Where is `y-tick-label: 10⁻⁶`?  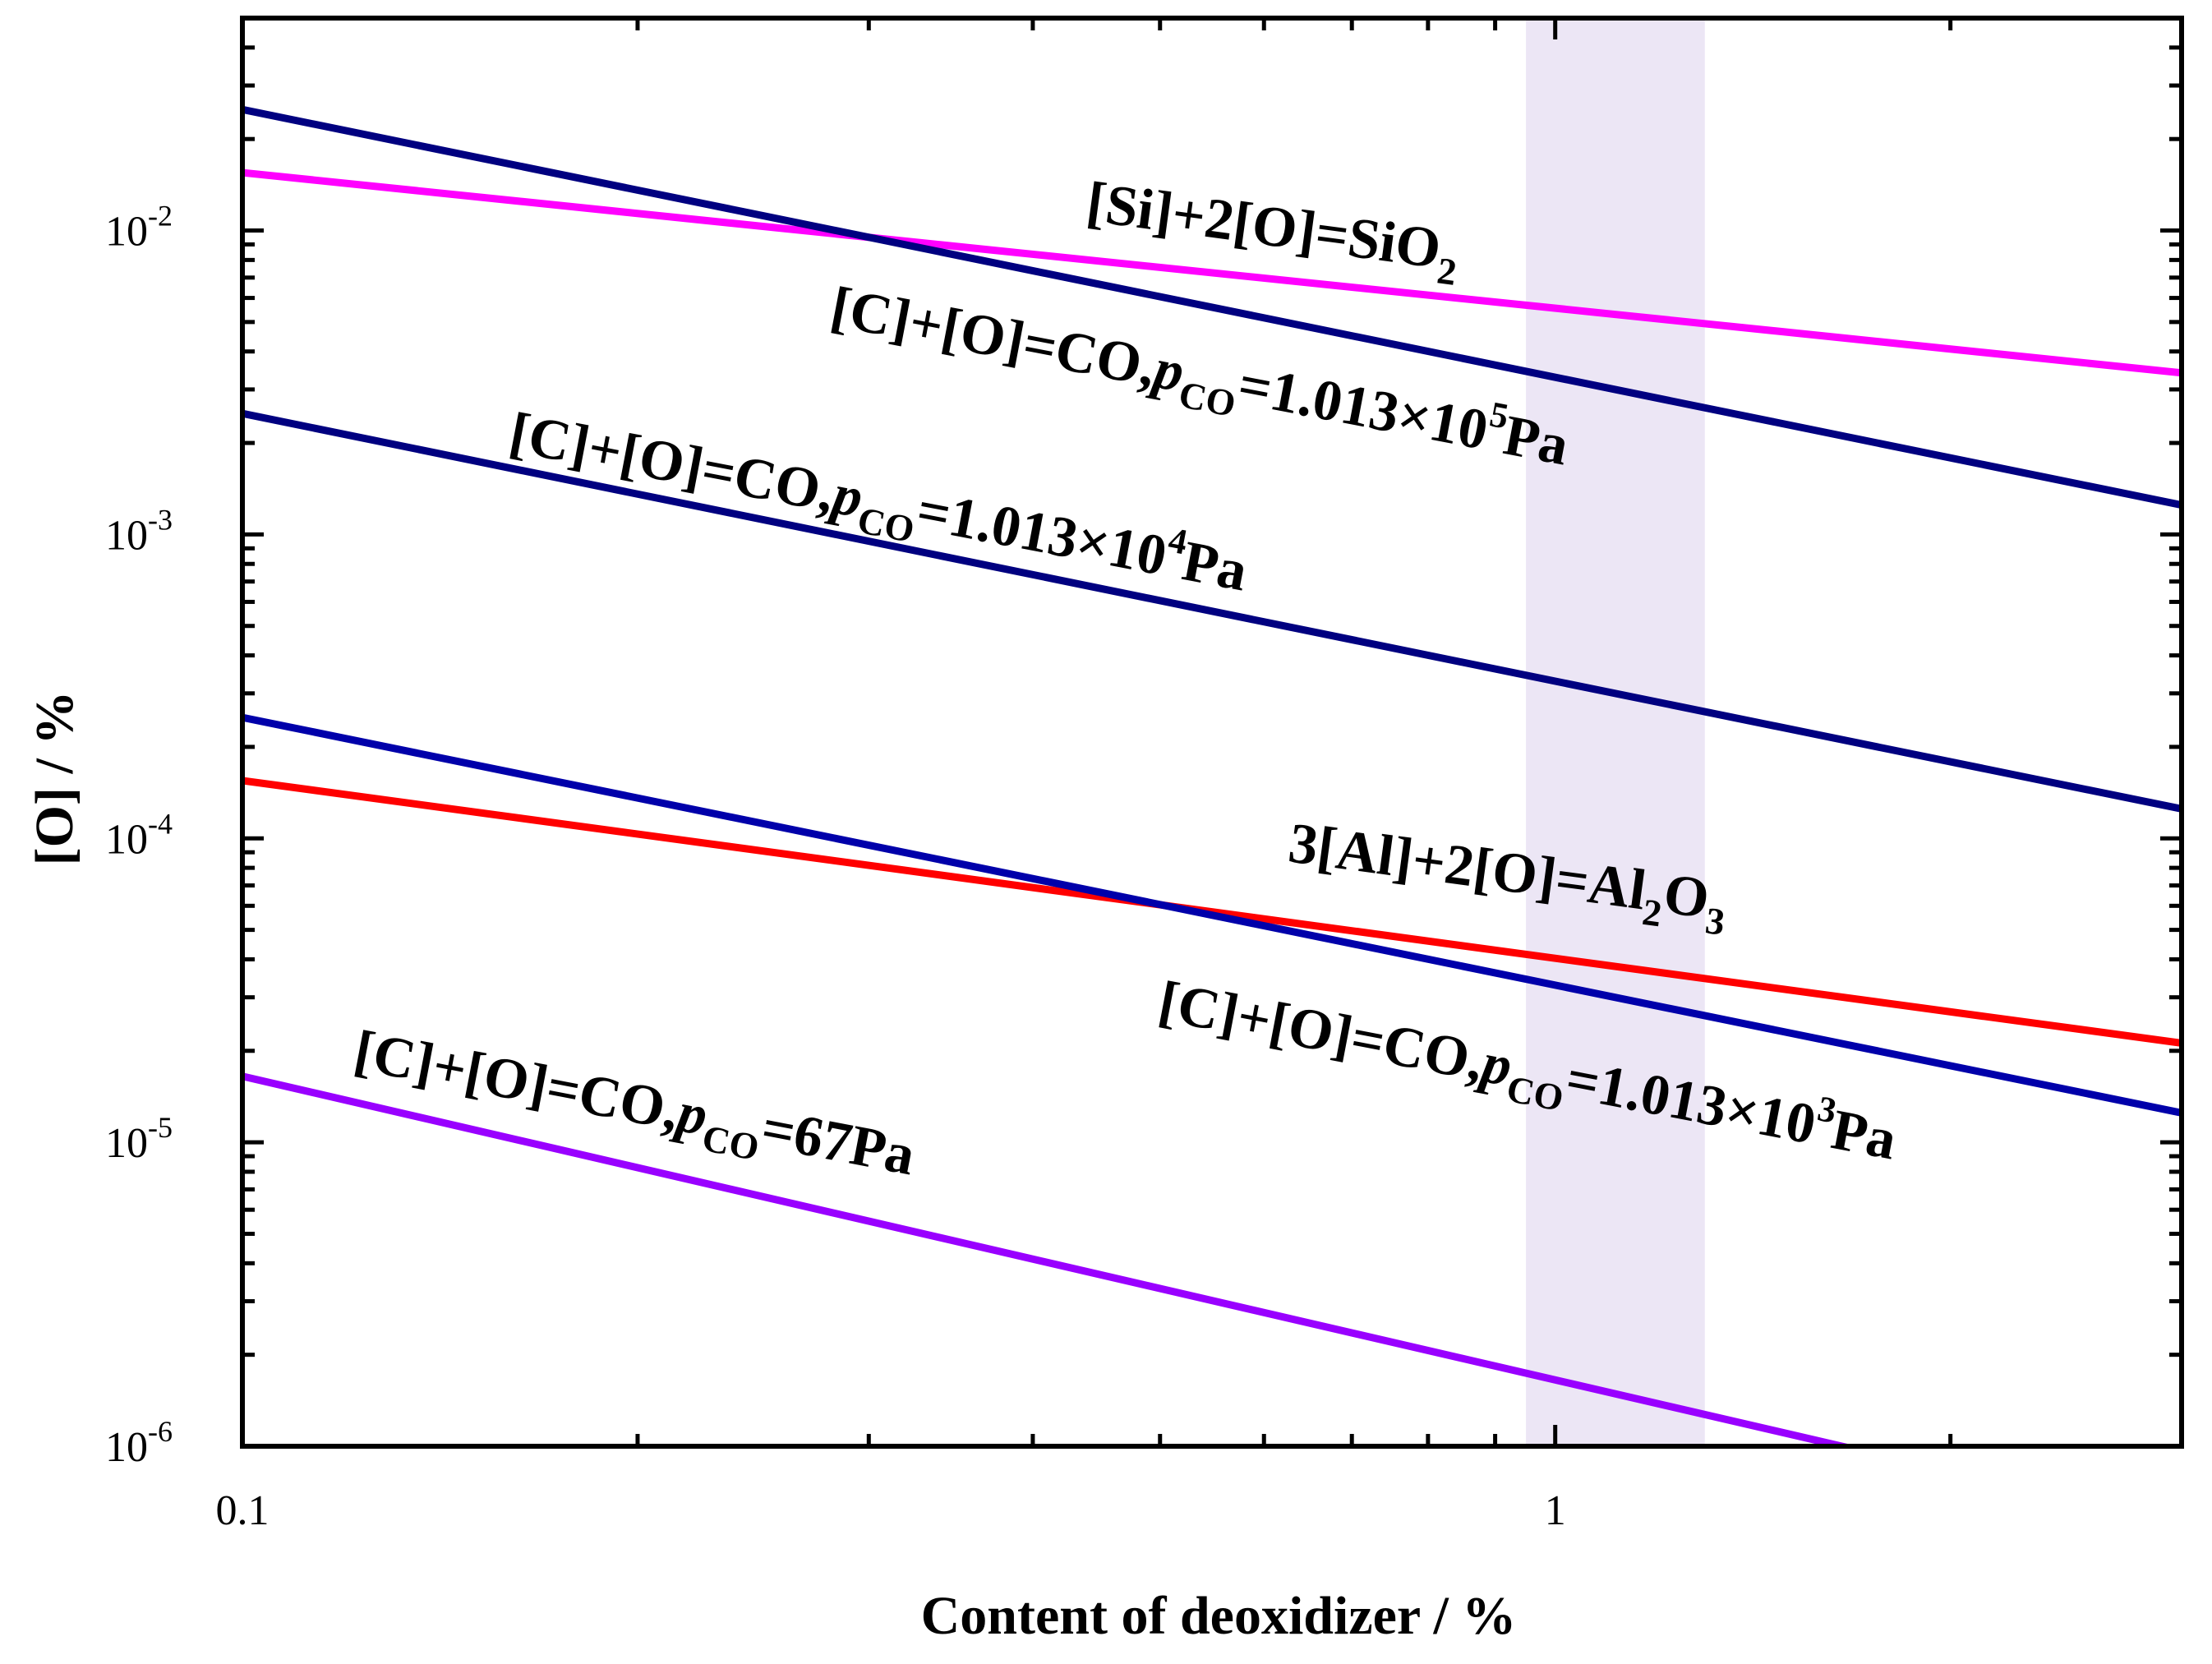 y-tick-label: 10⁻⁶ is located at coordinates (139, 1443).